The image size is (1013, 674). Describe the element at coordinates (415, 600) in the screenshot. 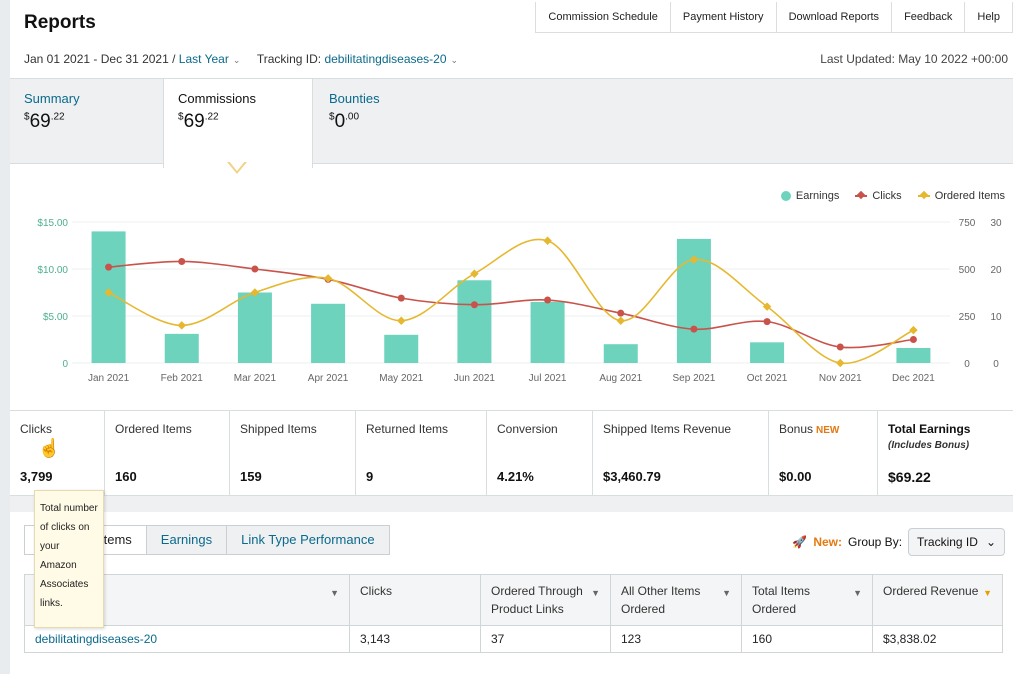

I see `column-header-clicks: Clicks` at that location.